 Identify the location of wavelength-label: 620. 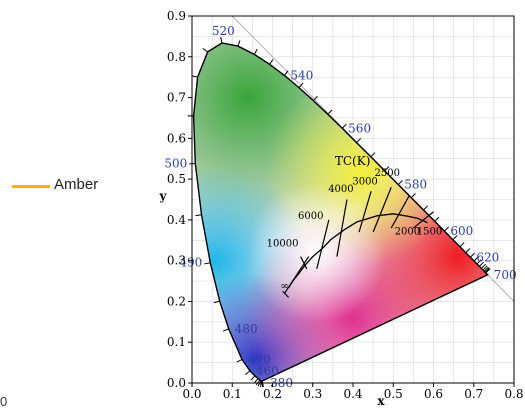
(487, 257).